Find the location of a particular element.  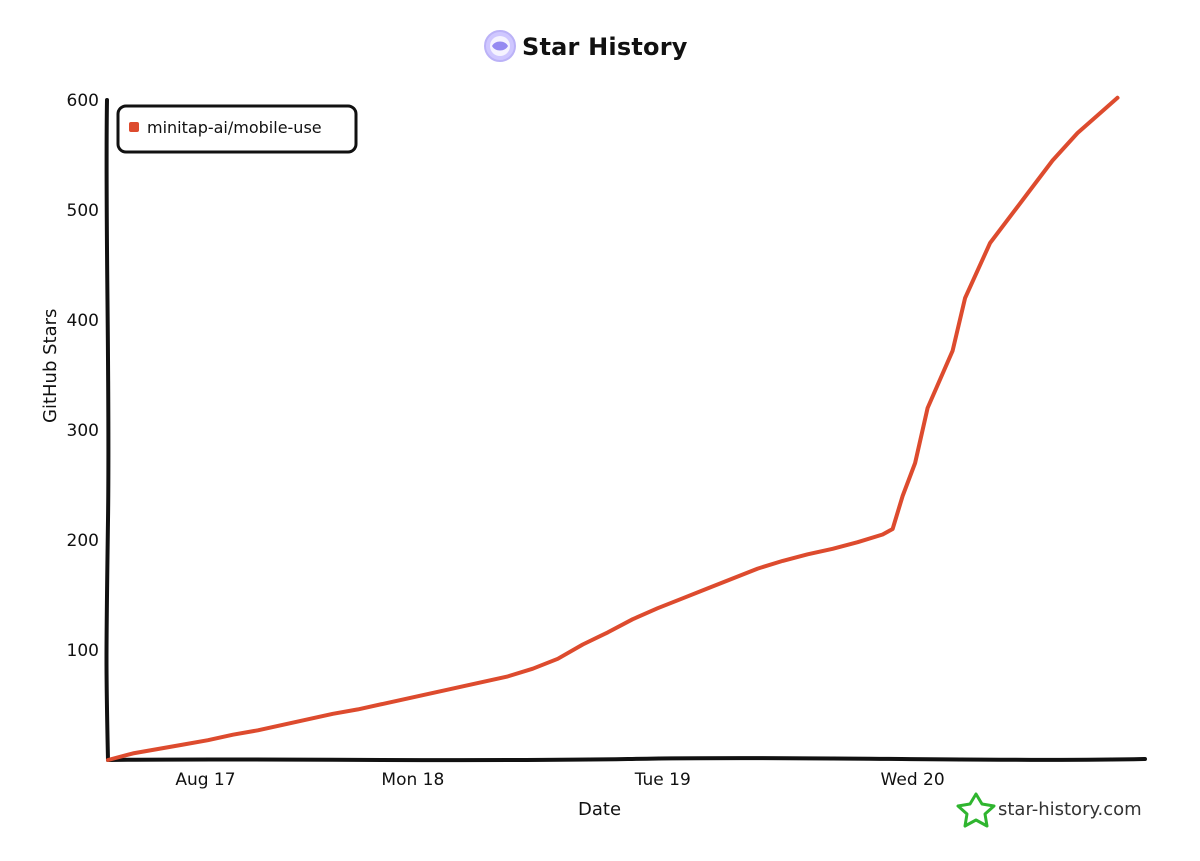

x-tick-label-wed-20: Wed 20 is located at coordinates (913, 780).